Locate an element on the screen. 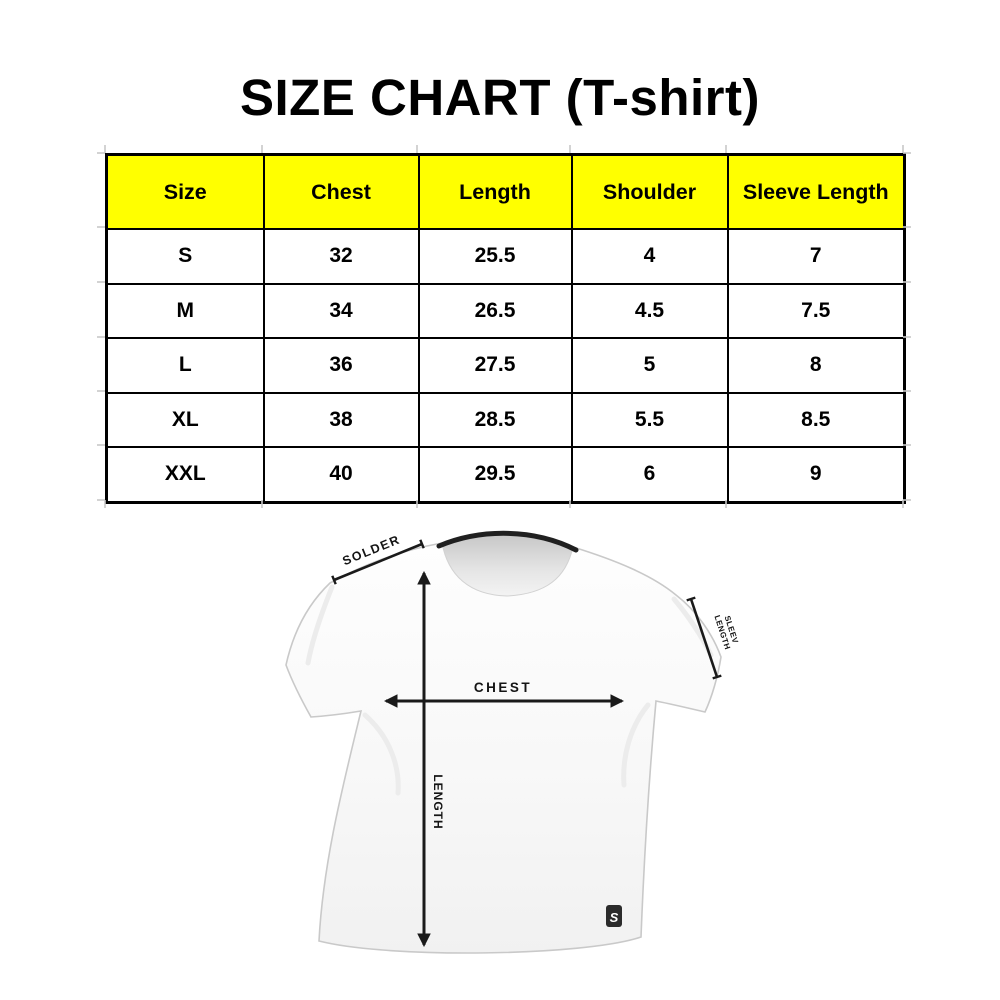  cell-sleeve-length: 9 is located at coordinates (816, 474).